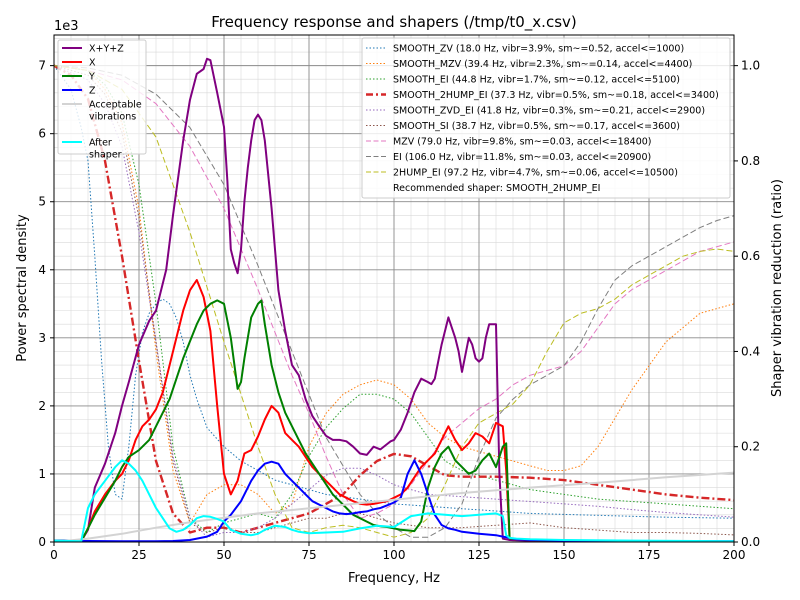 This screenshot has height=600, width=800. Describe the element at coordinates (42, 270) in the screenshot. I see `y-tick-label: 4` at that location.